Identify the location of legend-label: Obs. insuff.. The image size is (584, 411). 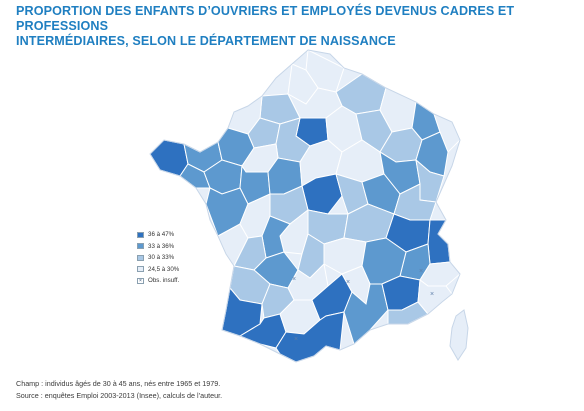
(164, 281).